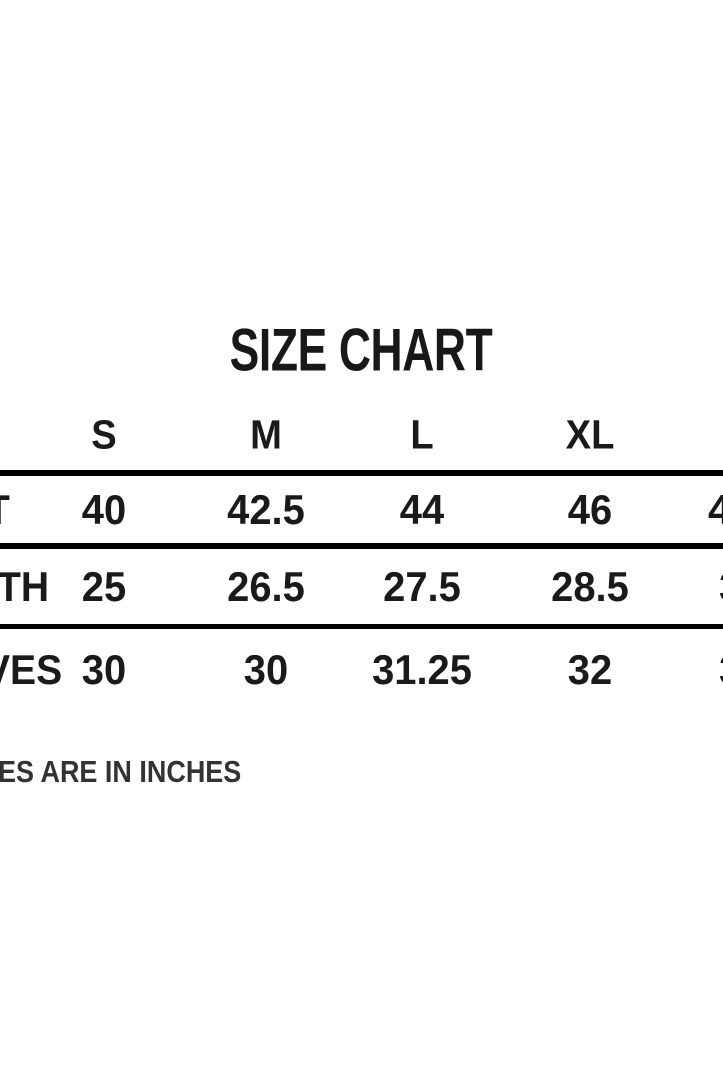  I want to click on column-header-m: M, so click(266, 434).